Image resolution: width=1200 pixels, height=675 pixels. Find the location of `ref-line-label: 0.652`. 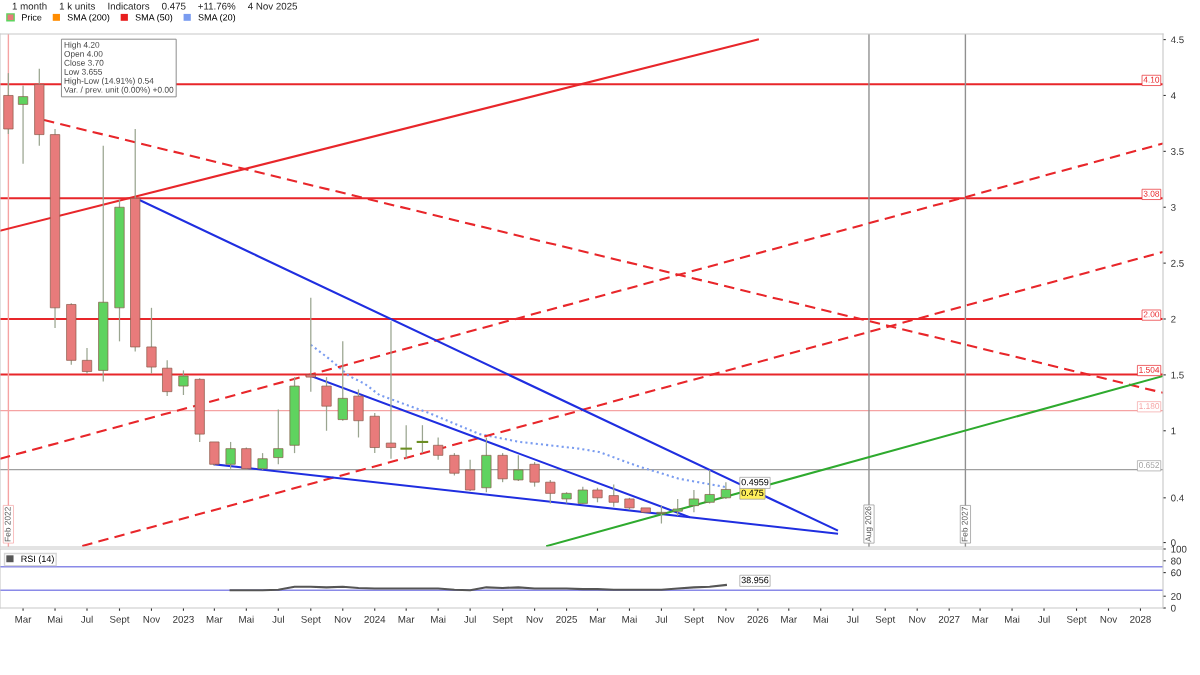

ref-line-label: 0.652 is located at coordinates (1149, 465).